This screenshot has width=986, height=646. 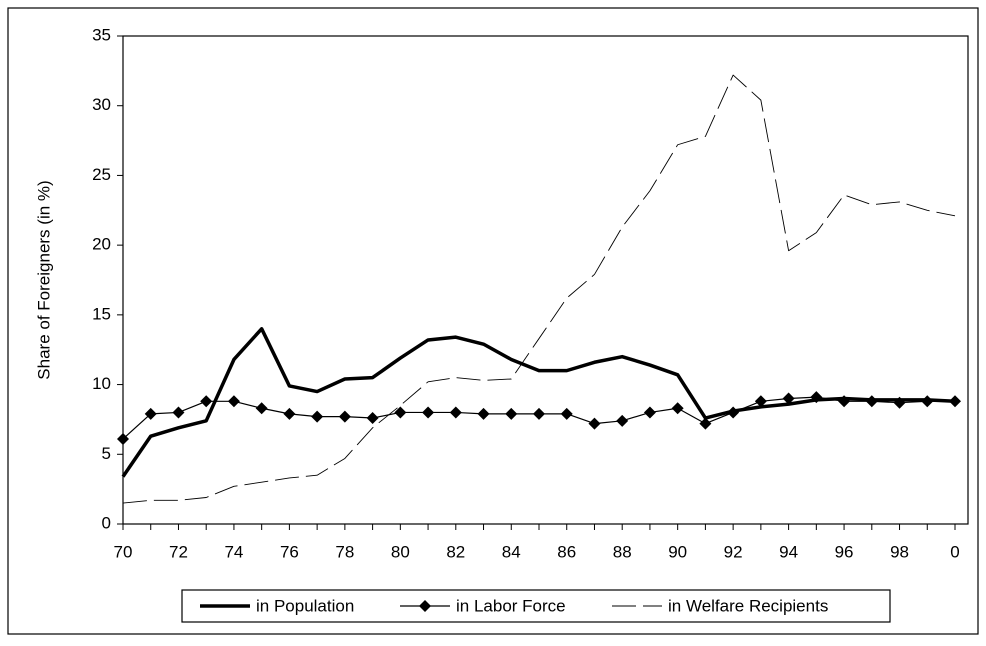 I want to click on y-tick-label: 30, so click(x=101, y=104).